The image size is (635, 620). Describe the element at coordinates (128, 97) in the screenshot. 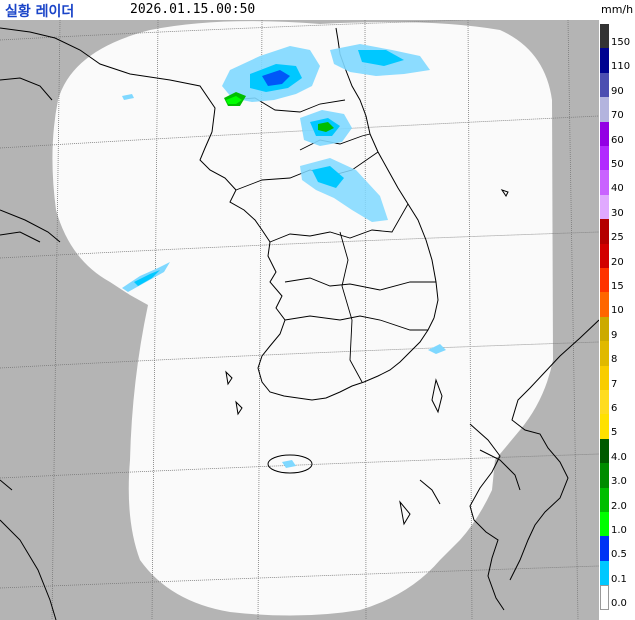

I see `echo-nw-speck` at that location.